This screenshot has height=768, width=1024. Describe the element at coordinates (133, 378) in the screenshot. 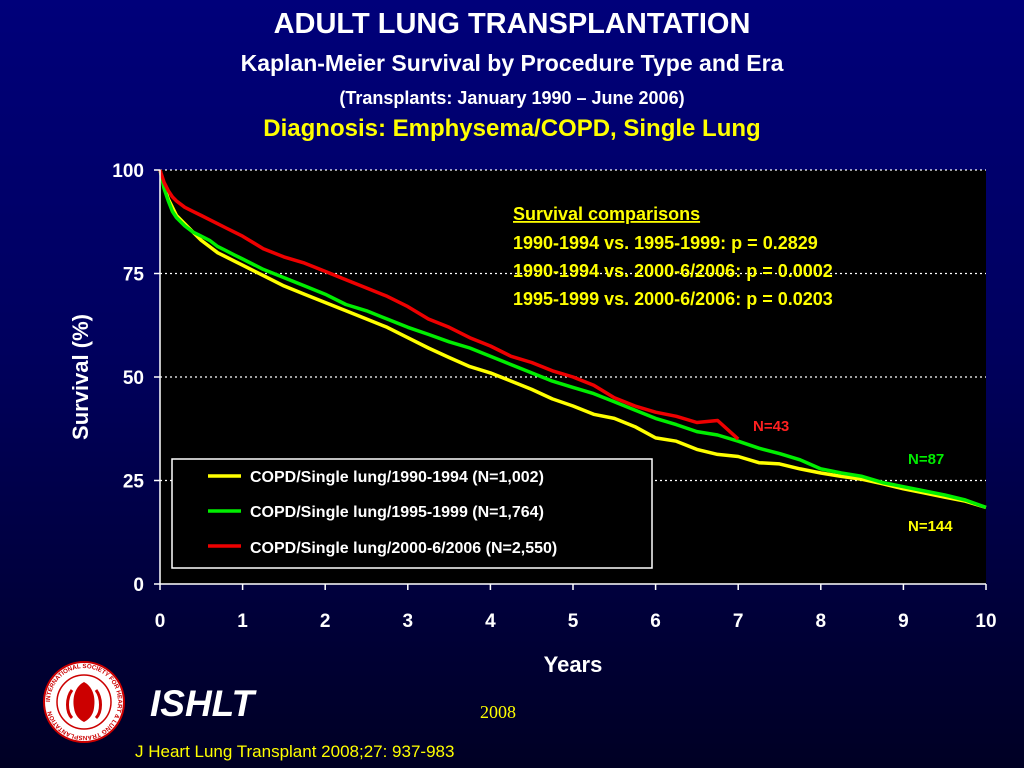

I see `y-tick-label: 50` at that location.